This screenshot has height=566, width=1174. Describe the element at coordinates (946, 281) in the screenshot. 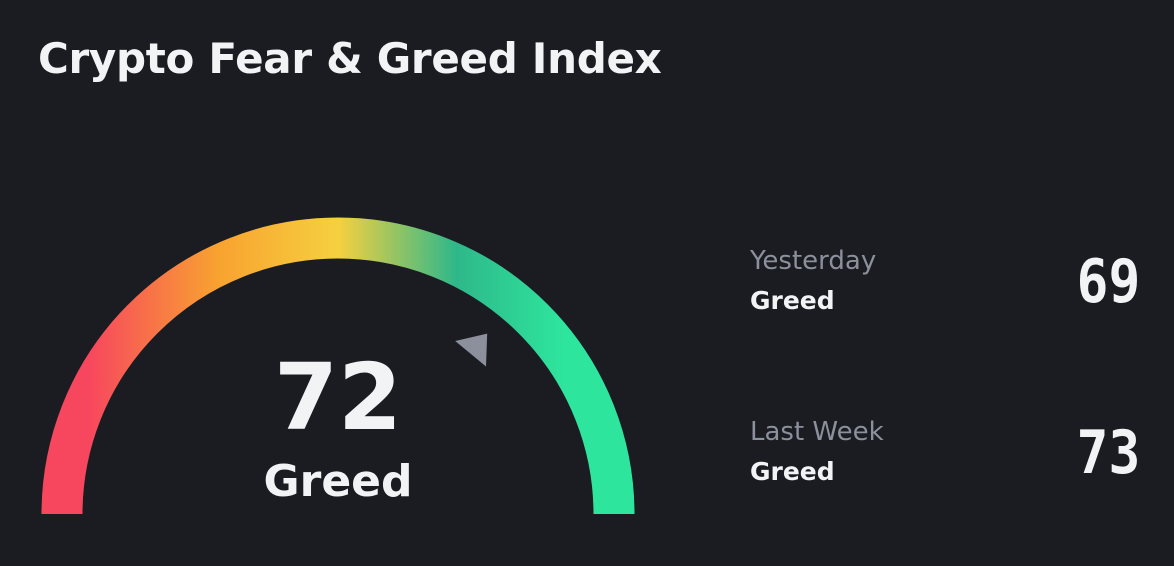

I see `history-row-yesterday: Yesterday Greed 69` at that location.